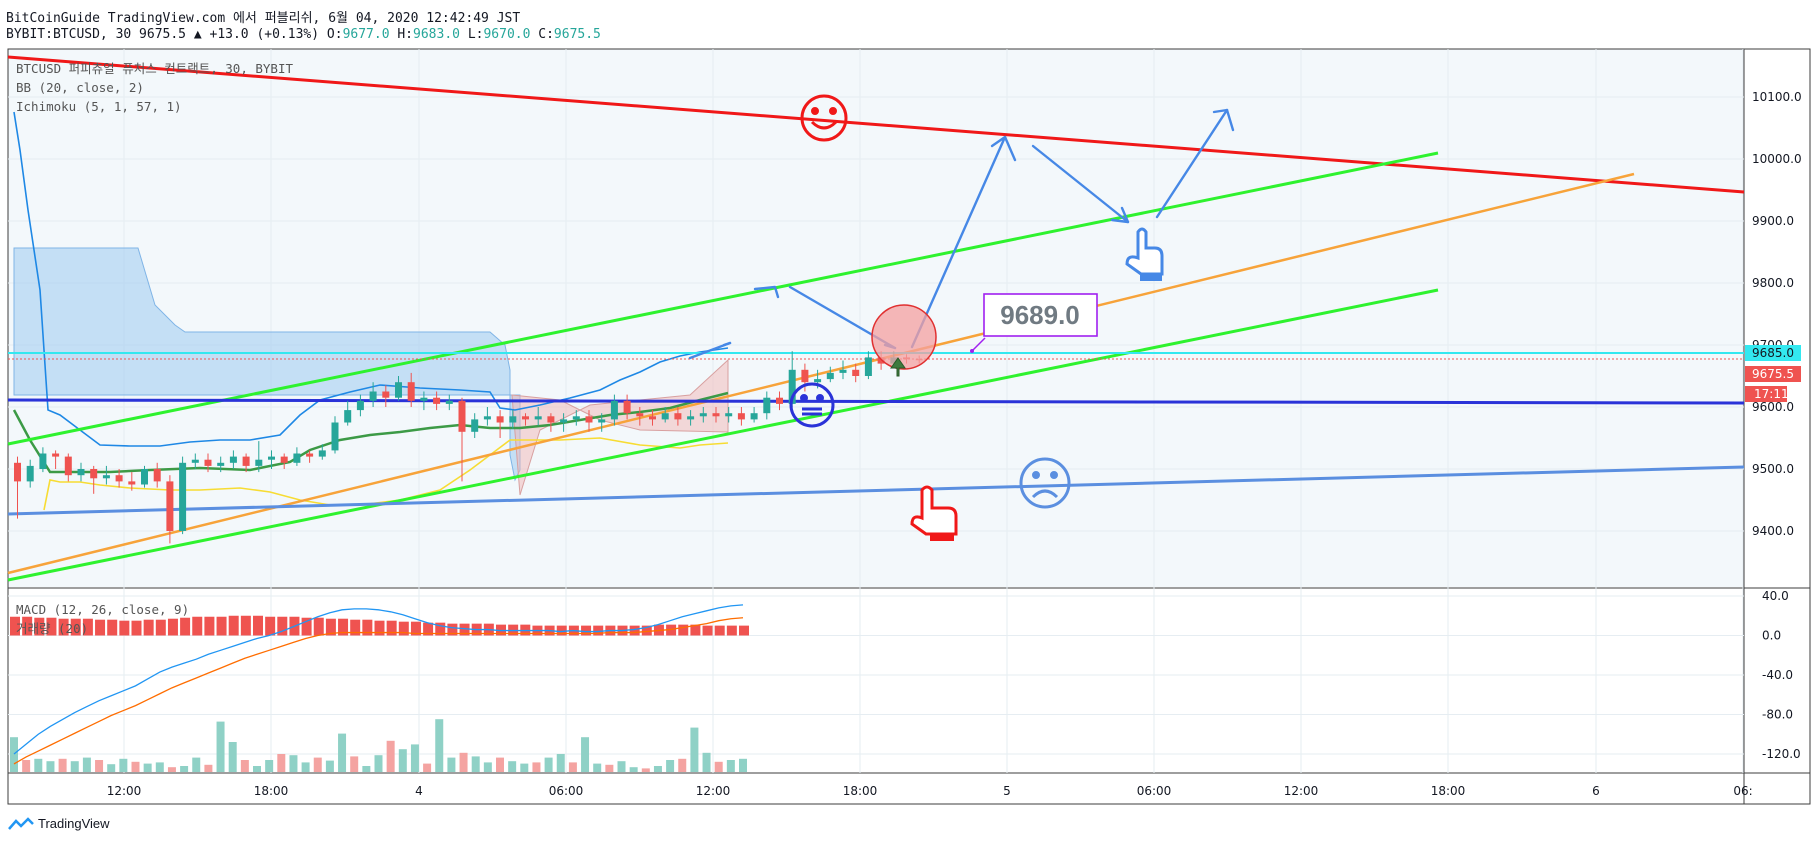 This screenshot has height=845, width=1818. What do you see at coordinates (876, 401) in the screenshot?
I see `horizontal-level-blue` at bounding box center [876, 401].